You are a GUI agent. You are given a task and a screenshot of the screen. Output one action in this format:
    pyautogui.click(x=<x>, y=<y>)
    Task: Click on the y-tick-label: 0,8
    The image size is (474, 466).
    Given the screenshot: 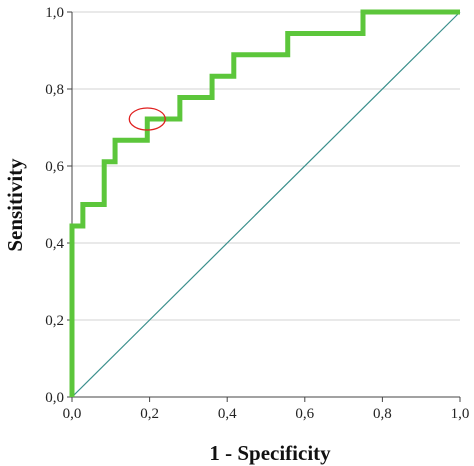 What is the action you would take?
    pyautogui.click(x=54, y=90)
    